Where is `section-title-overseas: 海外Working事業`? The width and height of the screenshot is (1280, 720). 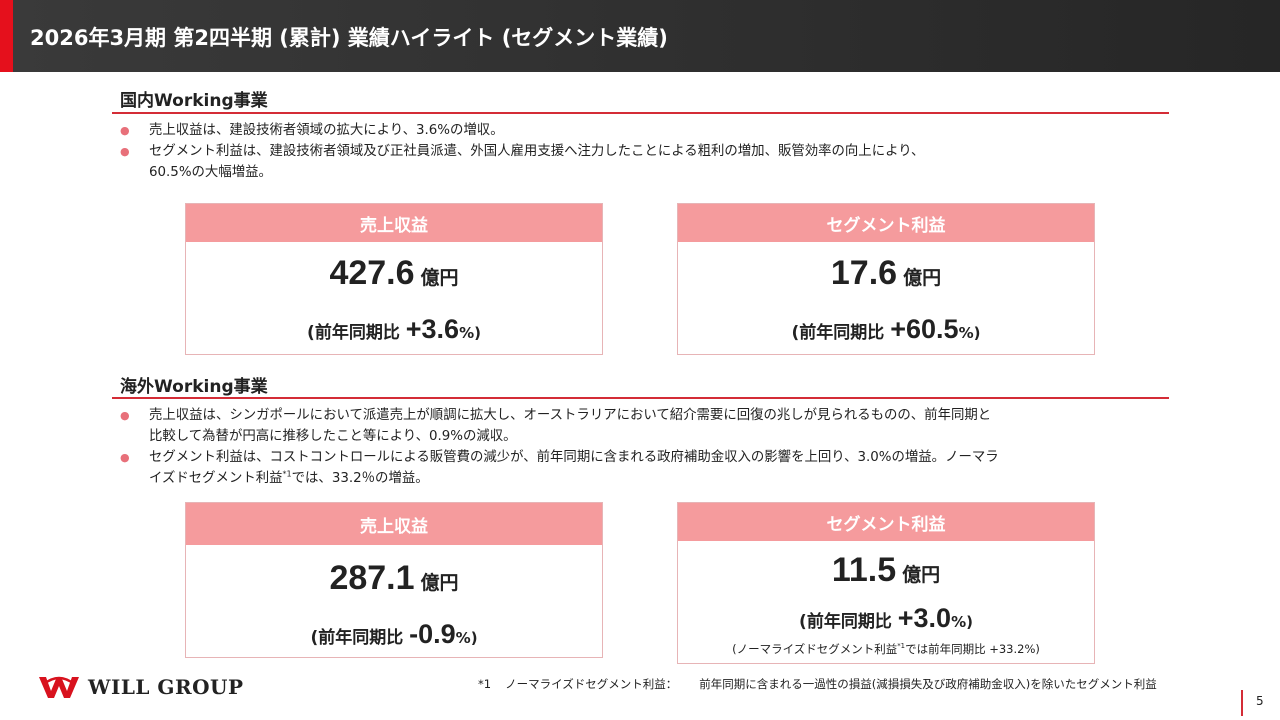
section-title-overseas: 海外Working事業 is located at coordinates (194, 387).